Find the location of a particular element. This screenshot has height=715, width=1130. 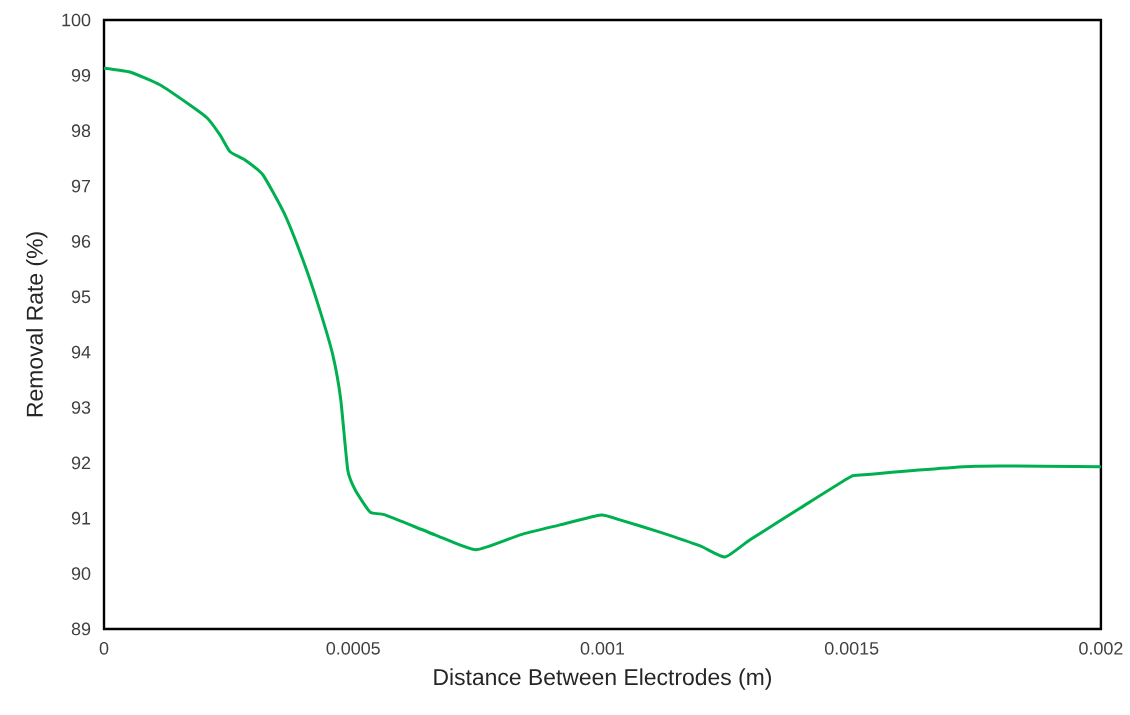

y-tick-label: 99 is located at coordinates (81, 75).